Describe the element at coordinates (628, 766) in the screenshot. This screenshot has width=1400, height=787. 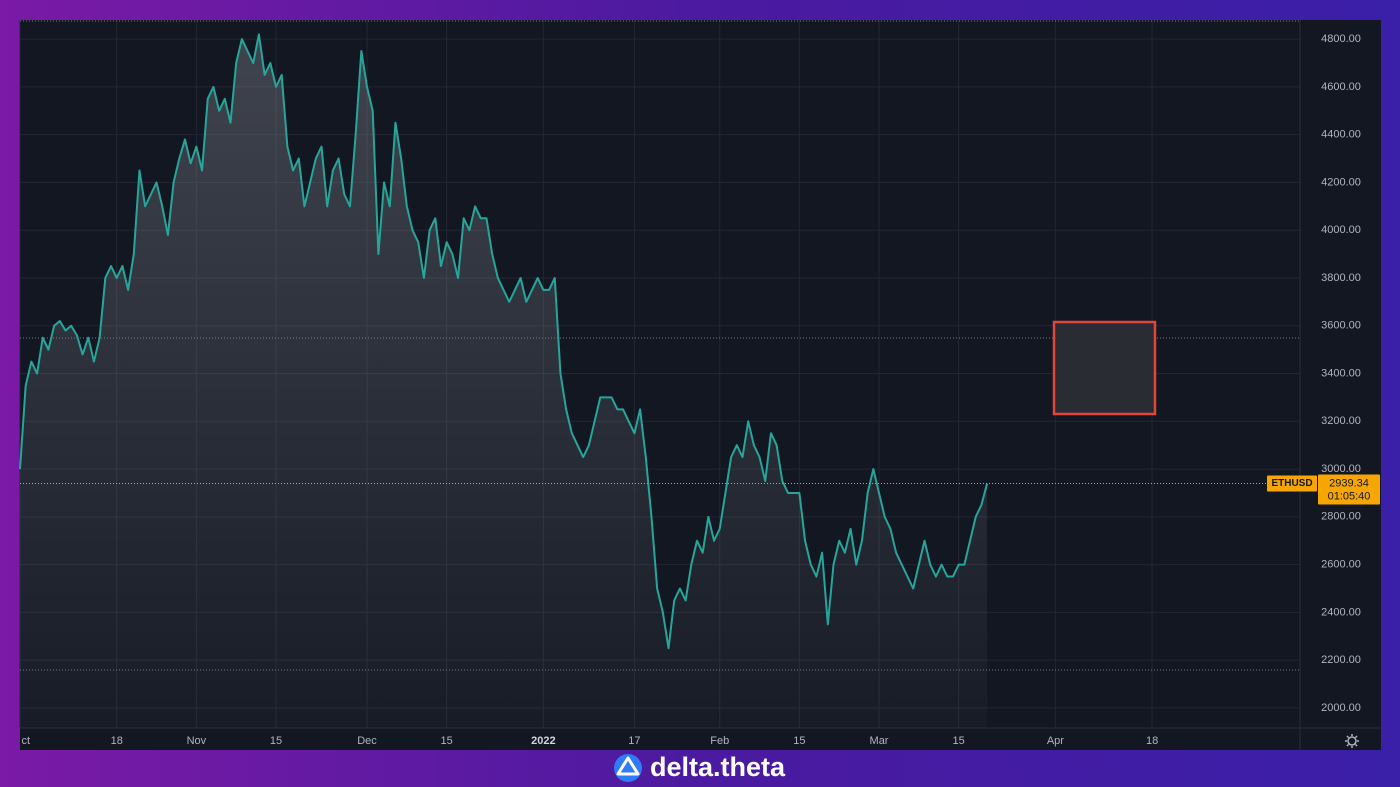
I see `brand-logo-mark` at that location.